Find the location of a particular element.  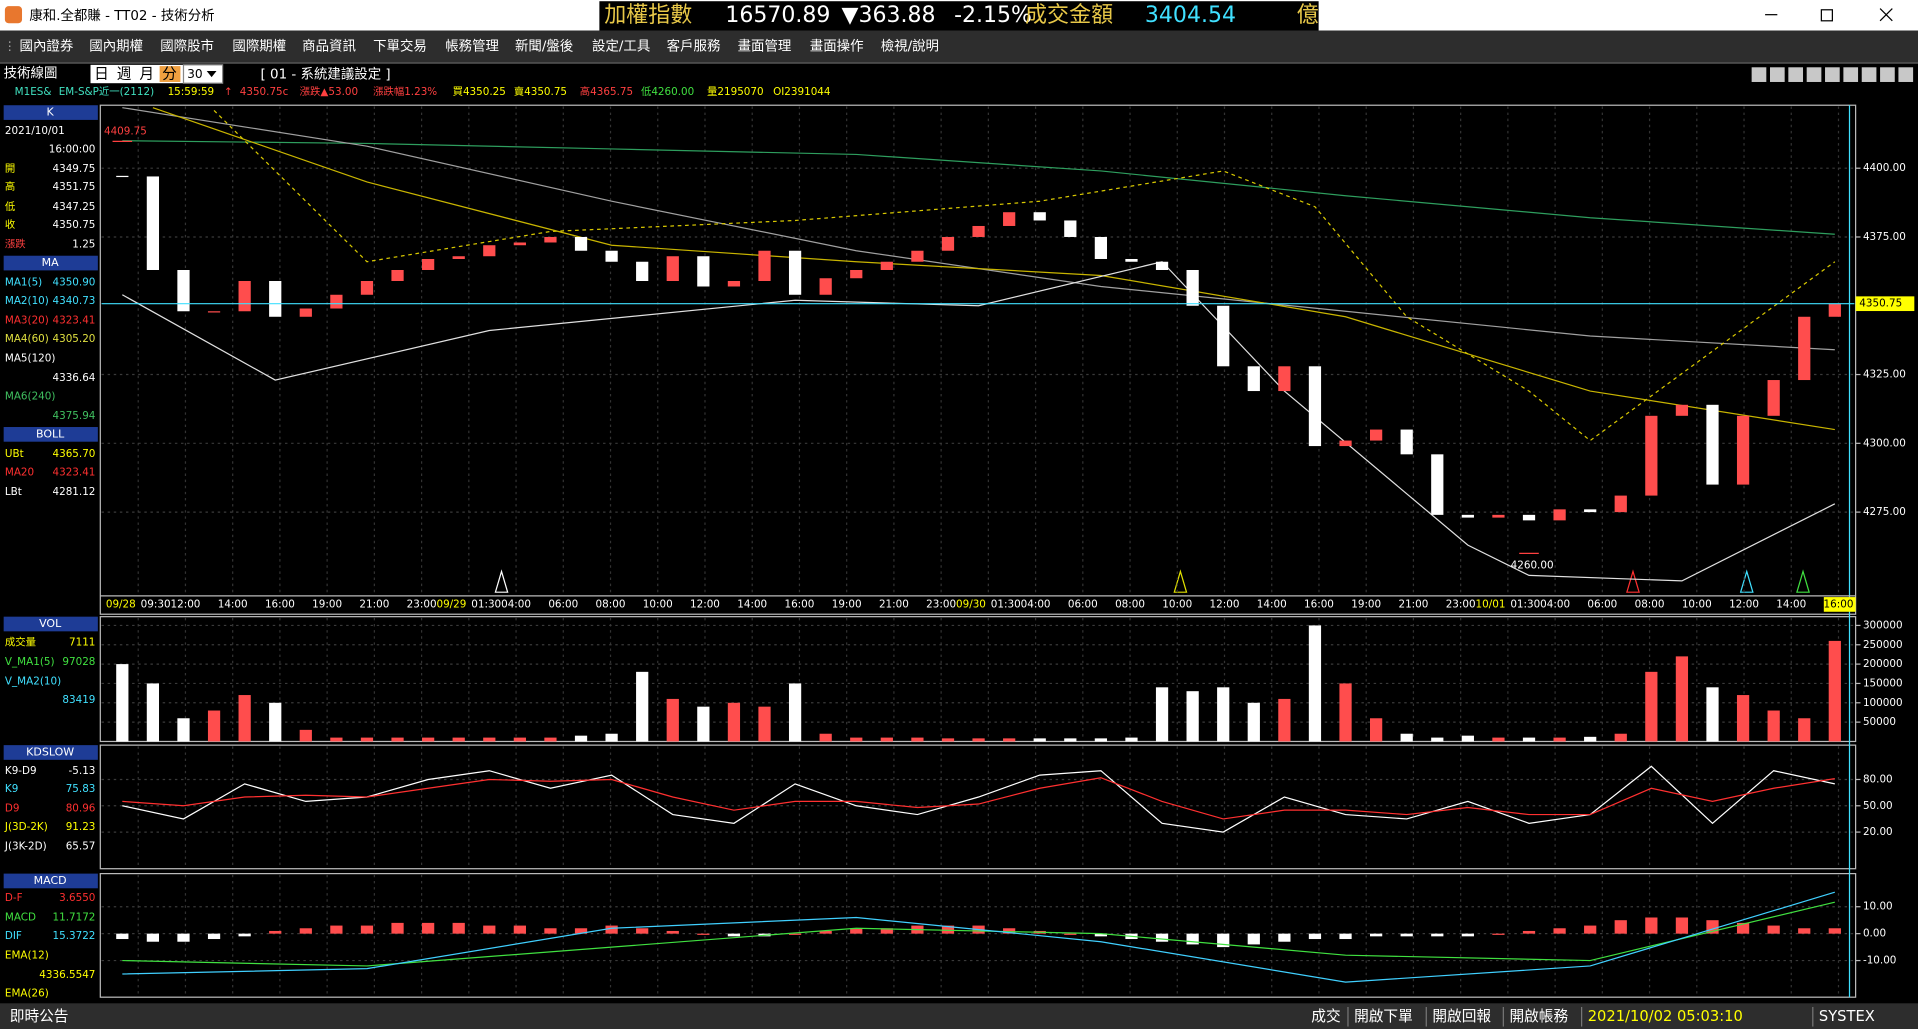

interval-box is located at coordinates (203, 74).